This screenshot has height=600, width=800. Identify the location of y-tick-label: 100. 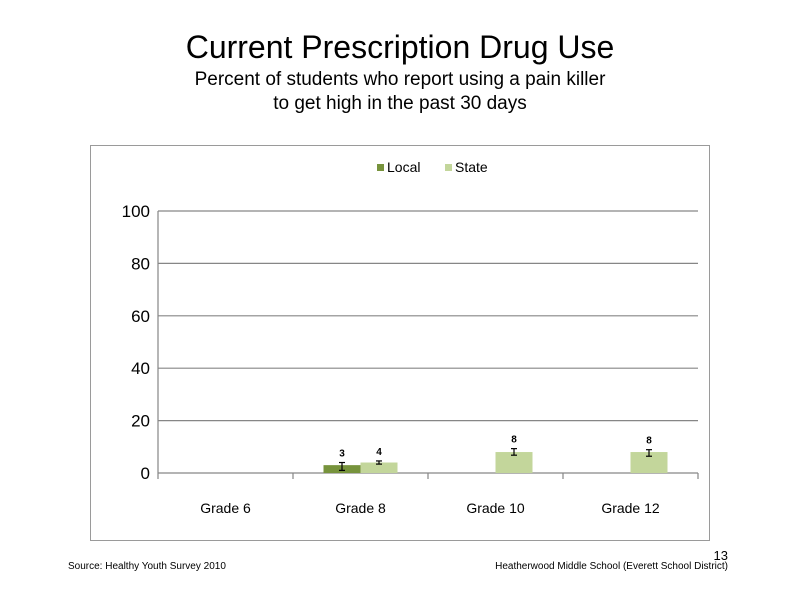
(136, 211).